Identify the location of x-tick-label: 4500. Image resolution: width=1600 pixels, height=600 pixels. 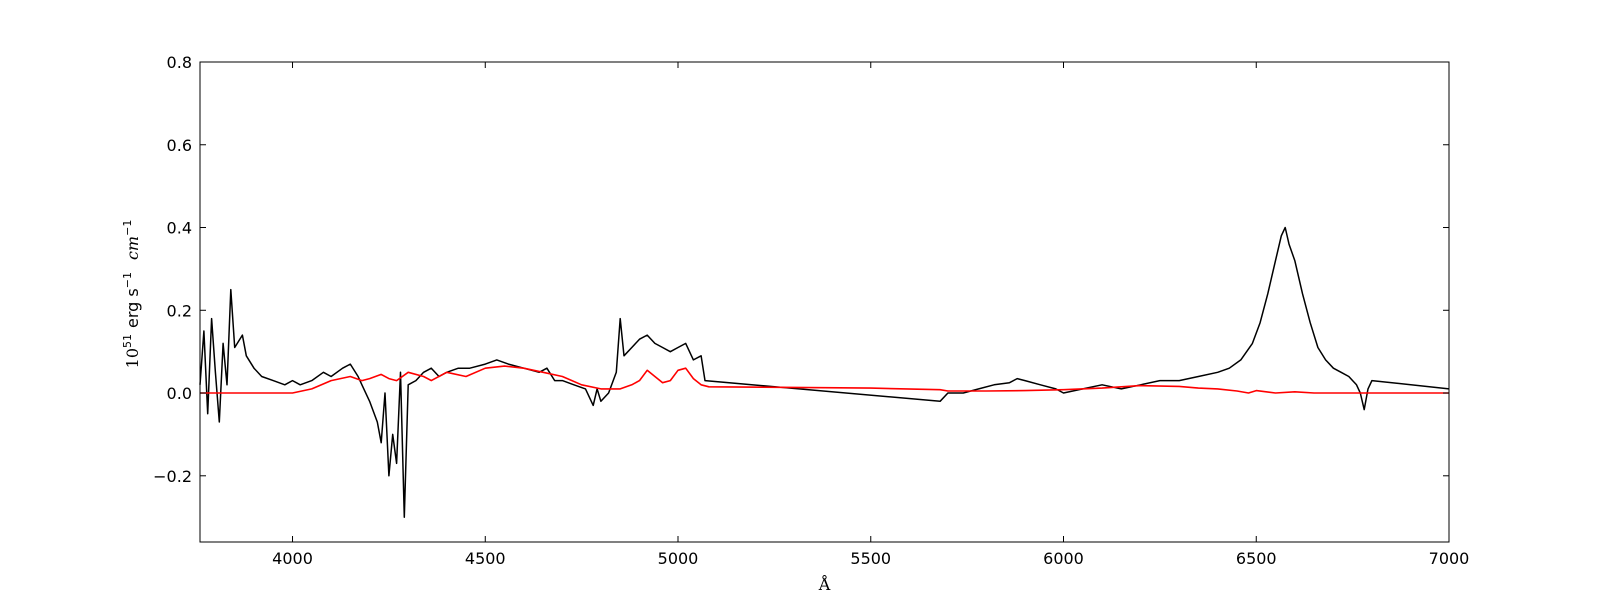
(485, 558).